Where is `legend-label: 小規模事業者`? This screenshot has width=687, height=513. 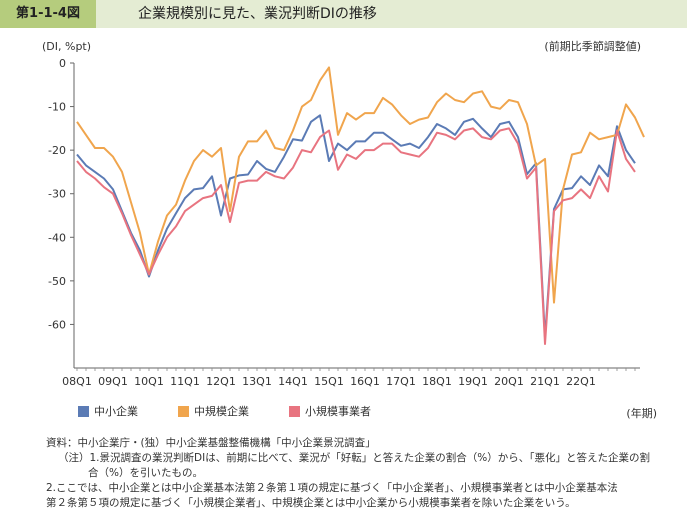
legend-label: 小規模事業者 is located at coordinates (338, 411).